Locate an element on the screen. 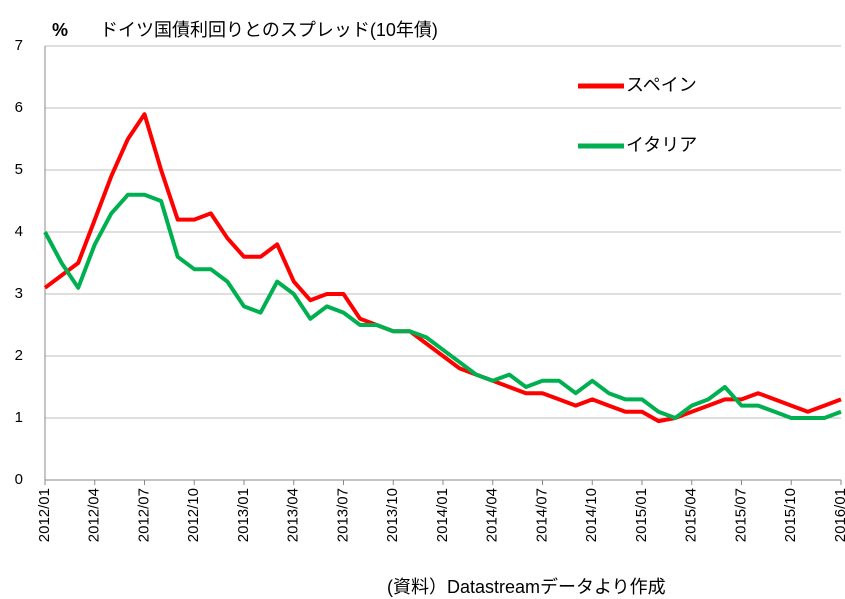 The height and width of the screenshot is (599, 845). x-tick-label: 2012/04 is located at coordinates (94, 515).